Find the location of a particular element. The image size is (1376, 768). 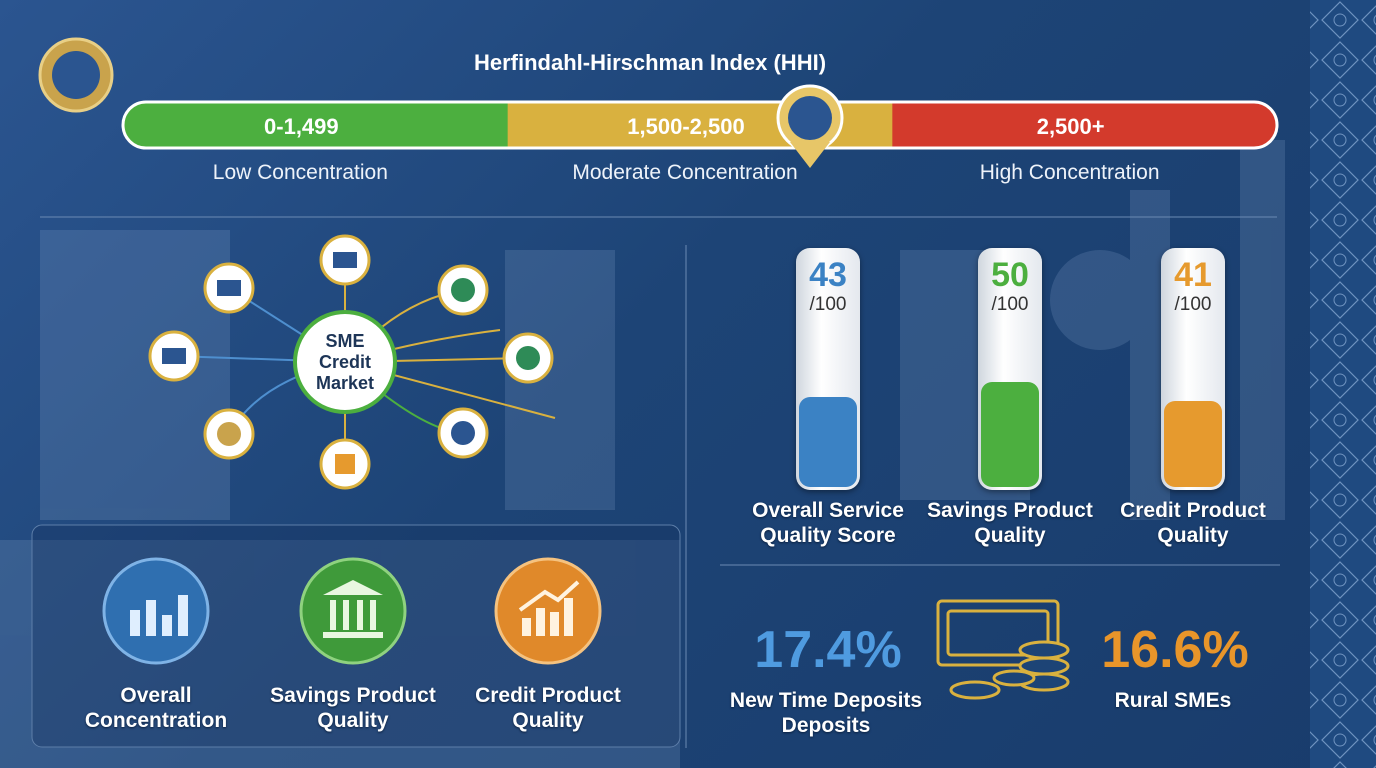

hhi-range: 1,500-2,500 is located at coordinates (686, 126).